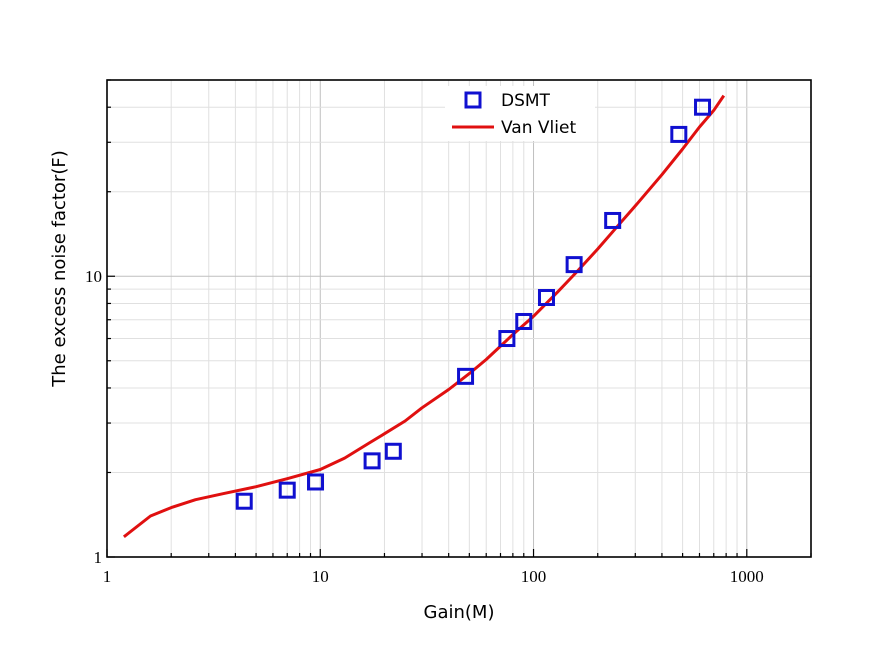 The image size is (891, 666). I want to click on legend: DSMT Van Vliet, so click(520, 113).